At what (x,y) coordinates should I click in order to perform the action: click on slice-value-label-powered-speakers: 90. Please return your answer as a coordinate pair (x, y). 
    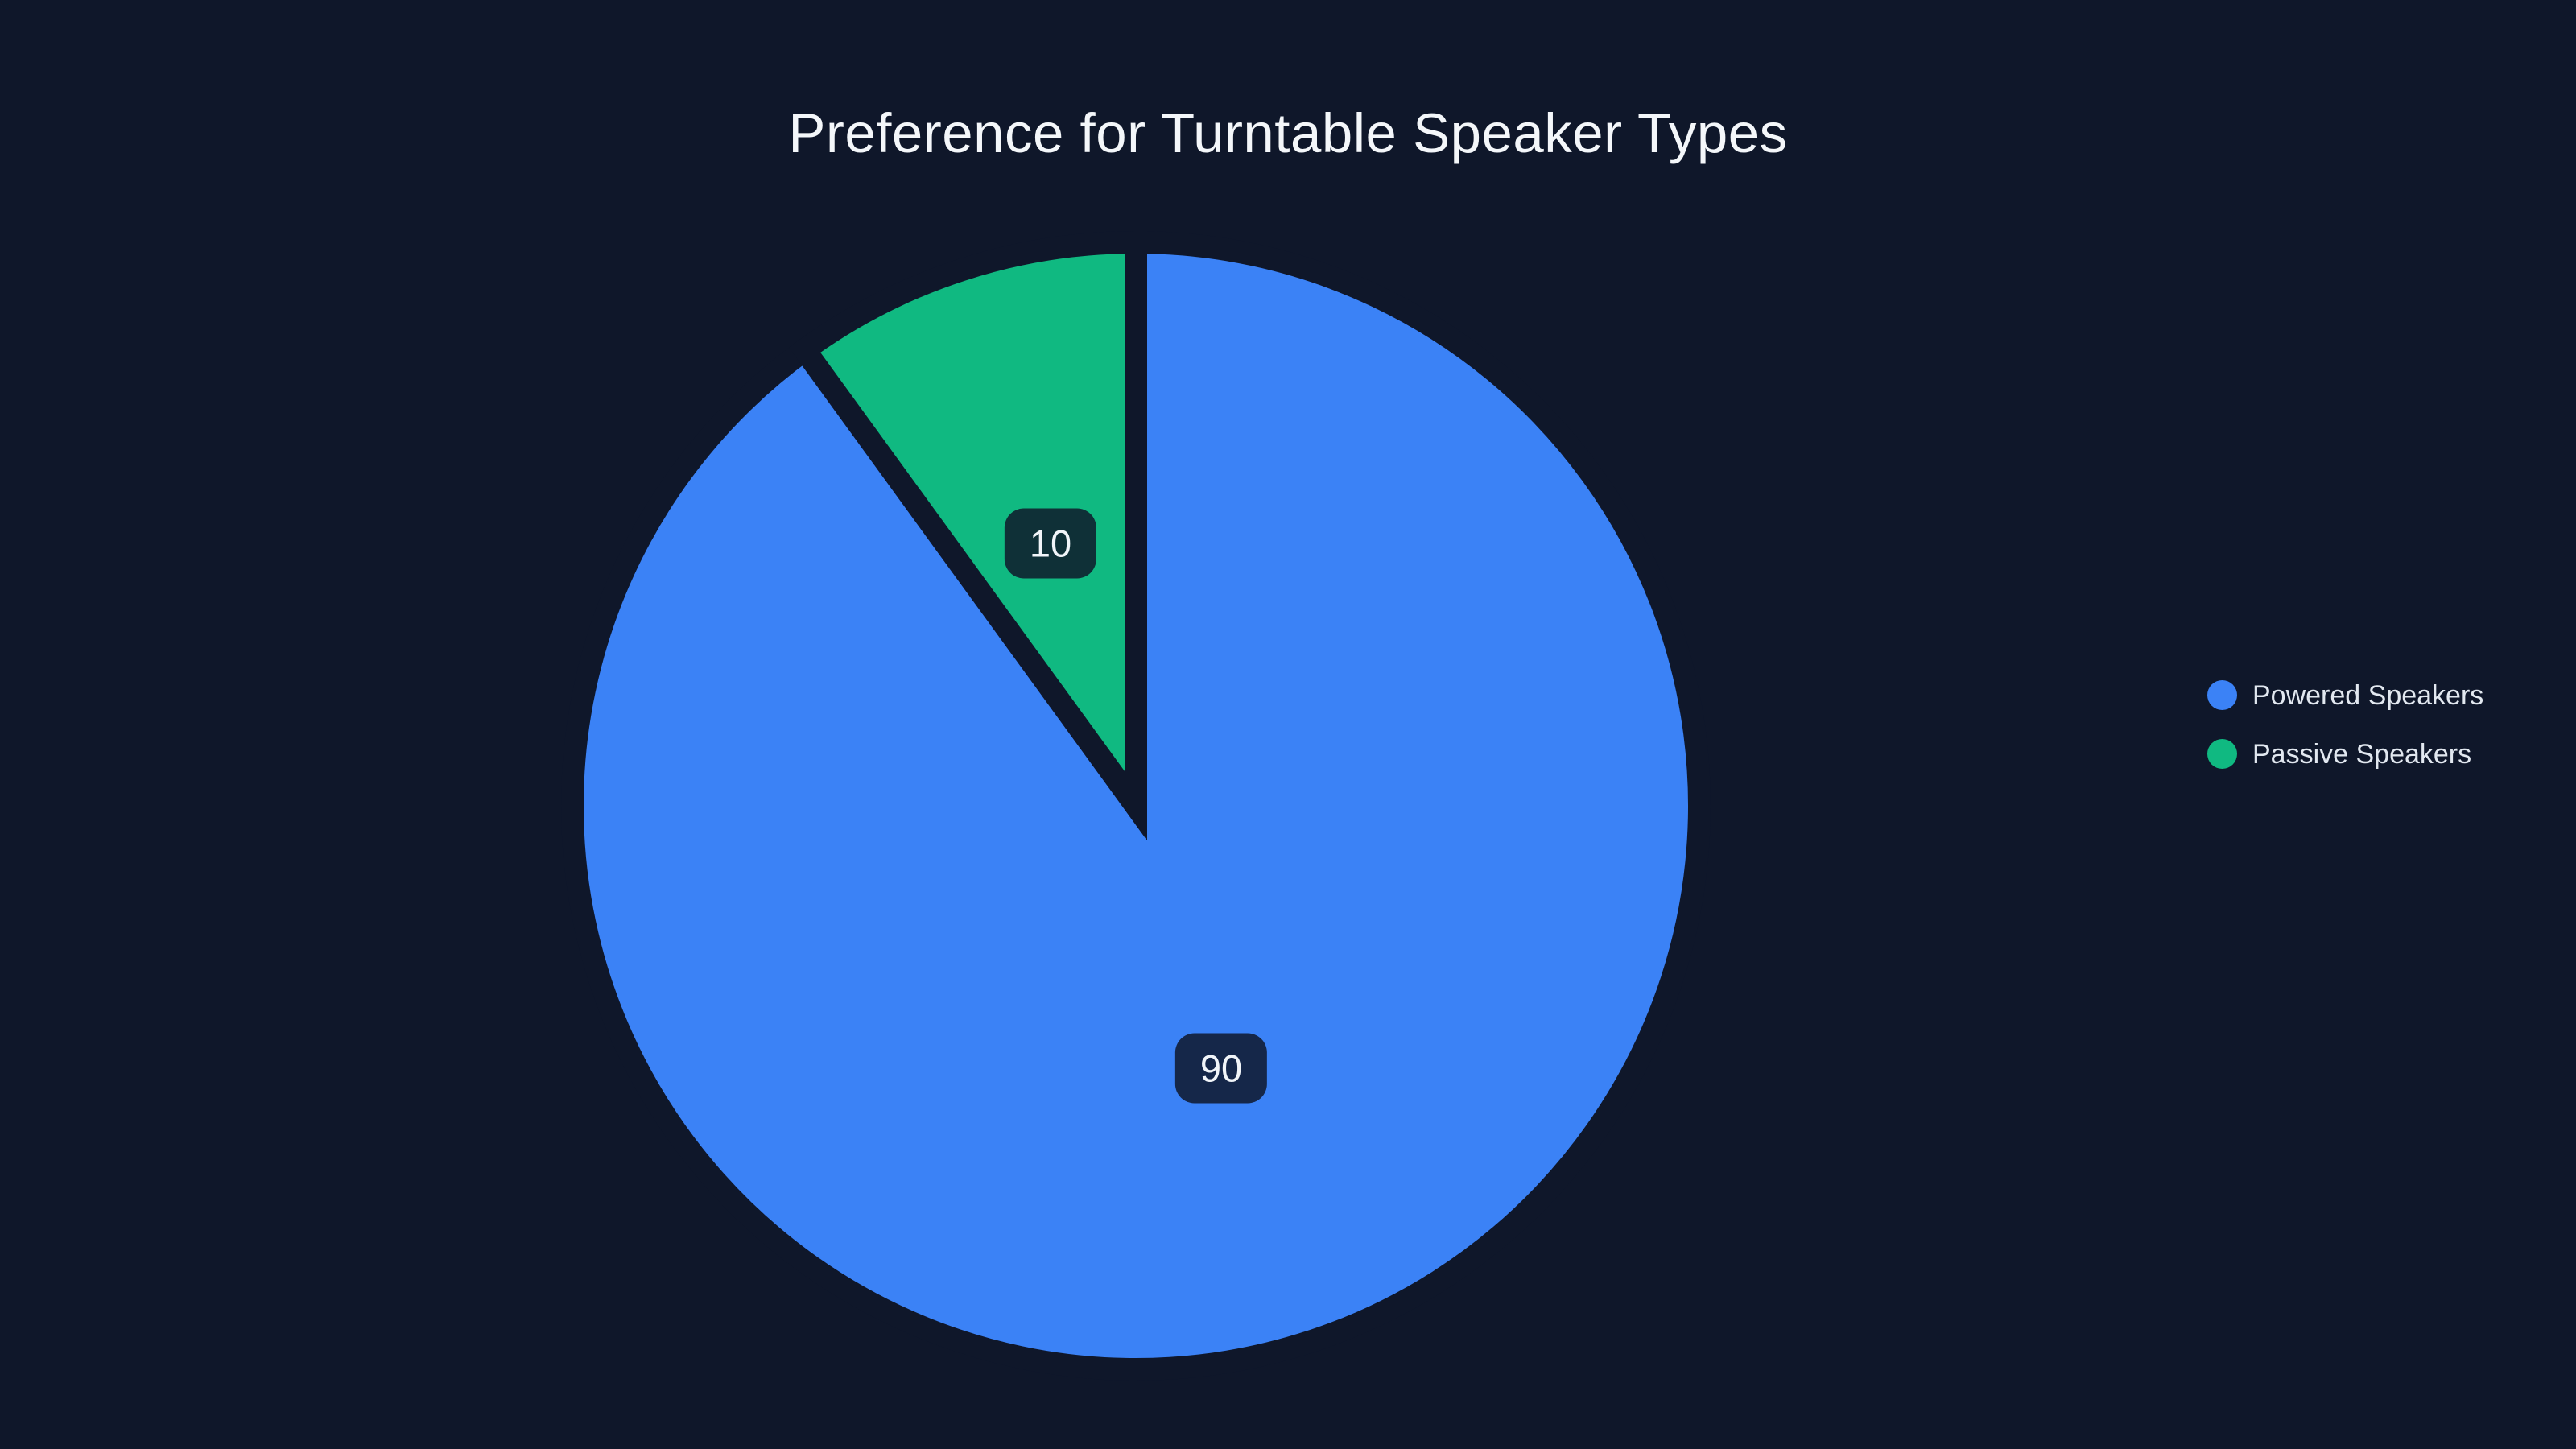
    Looking at the image, I should click on (1221, 1068).